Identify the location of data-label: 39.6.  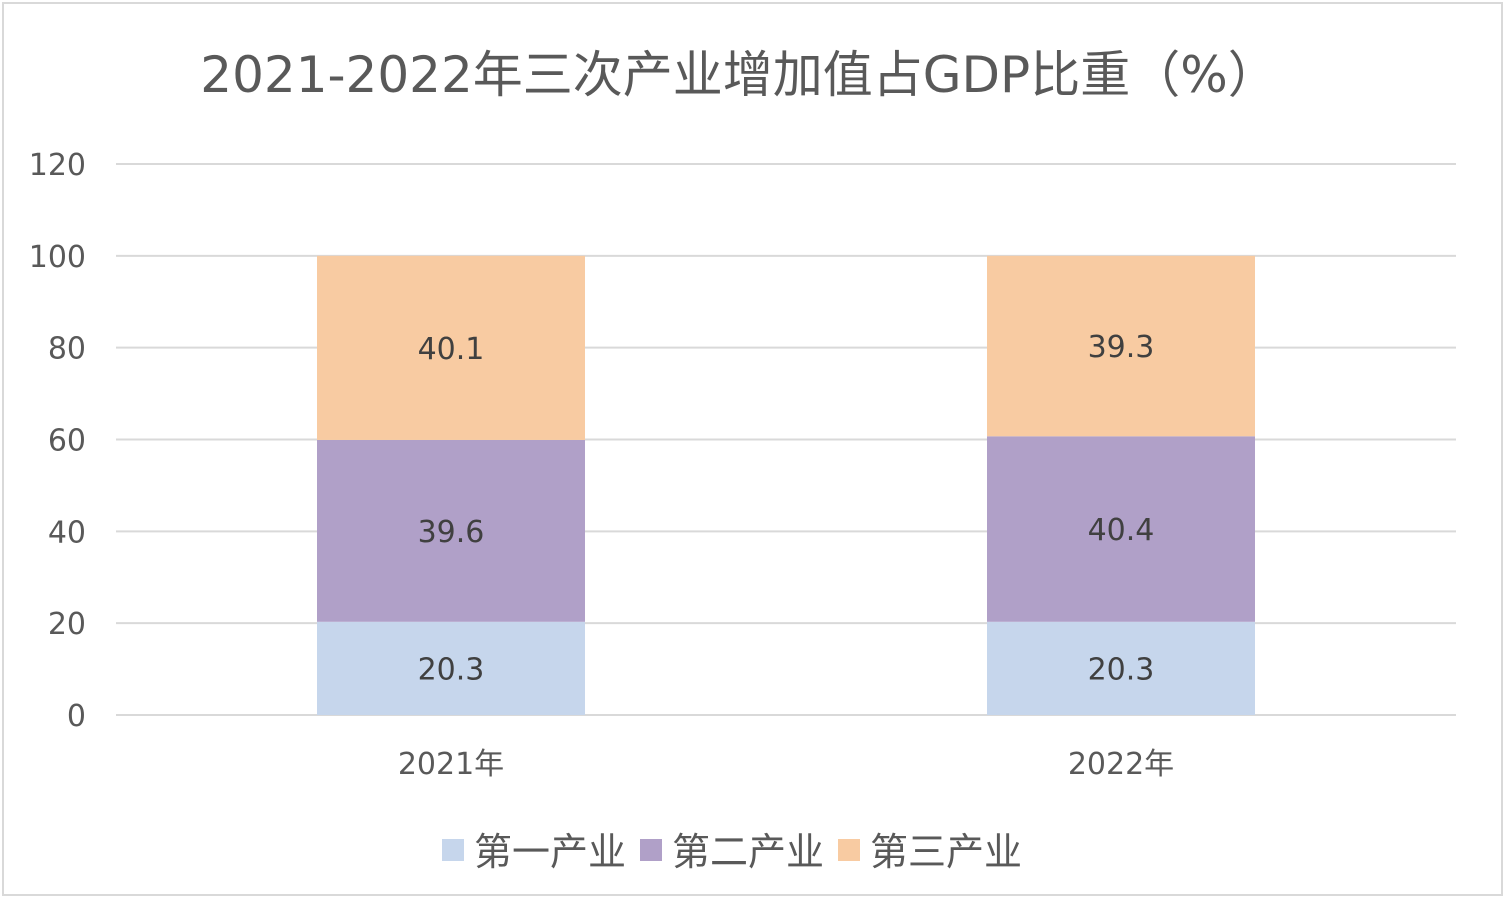
(451, 532).